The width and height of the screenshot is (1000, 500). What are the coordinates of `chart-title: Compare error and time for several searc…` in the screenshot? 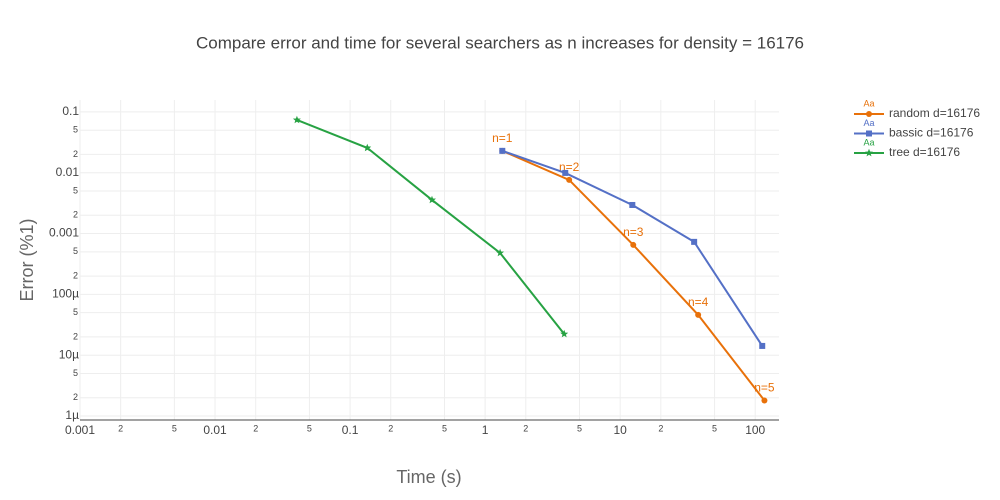 It's located at (500, 42).